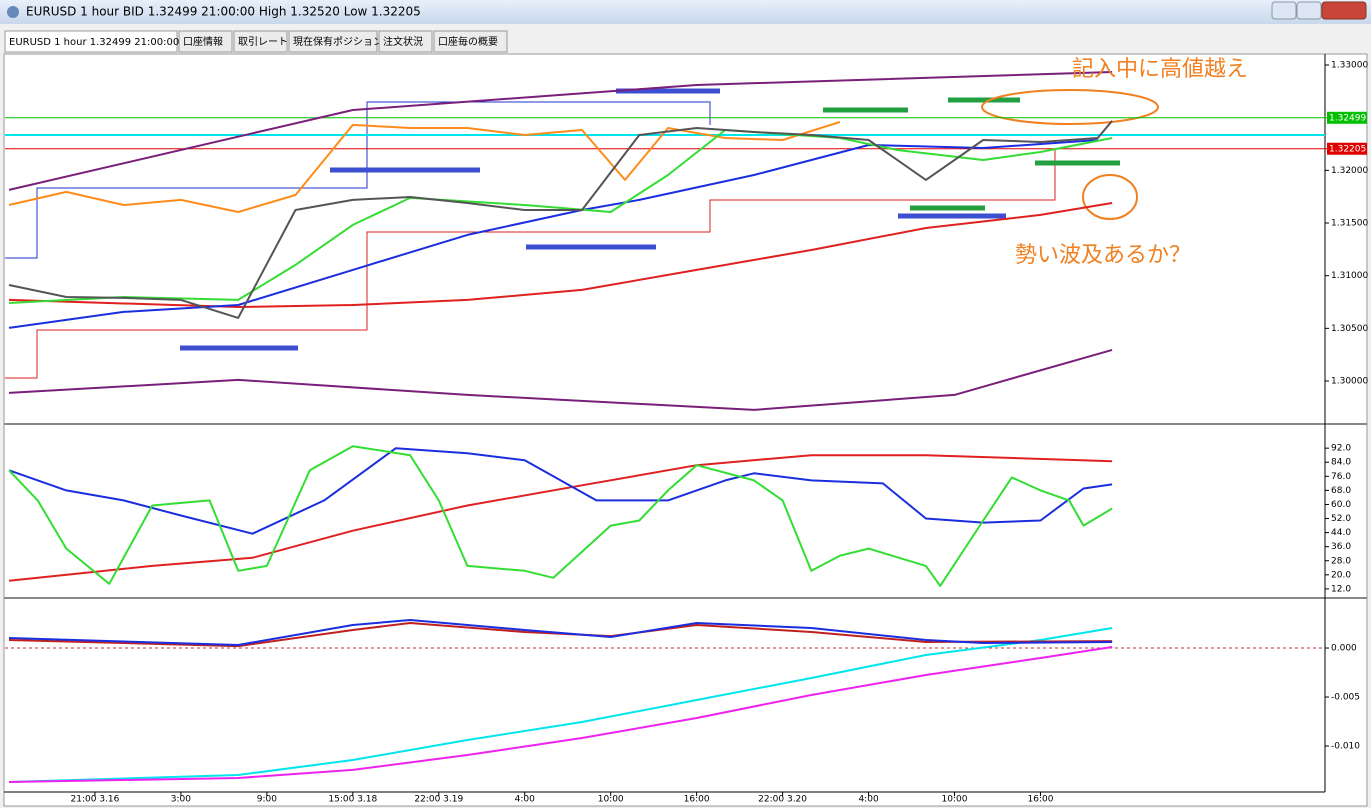  I want to click on price-tag-label: 1.32499, so click(1347, 118).